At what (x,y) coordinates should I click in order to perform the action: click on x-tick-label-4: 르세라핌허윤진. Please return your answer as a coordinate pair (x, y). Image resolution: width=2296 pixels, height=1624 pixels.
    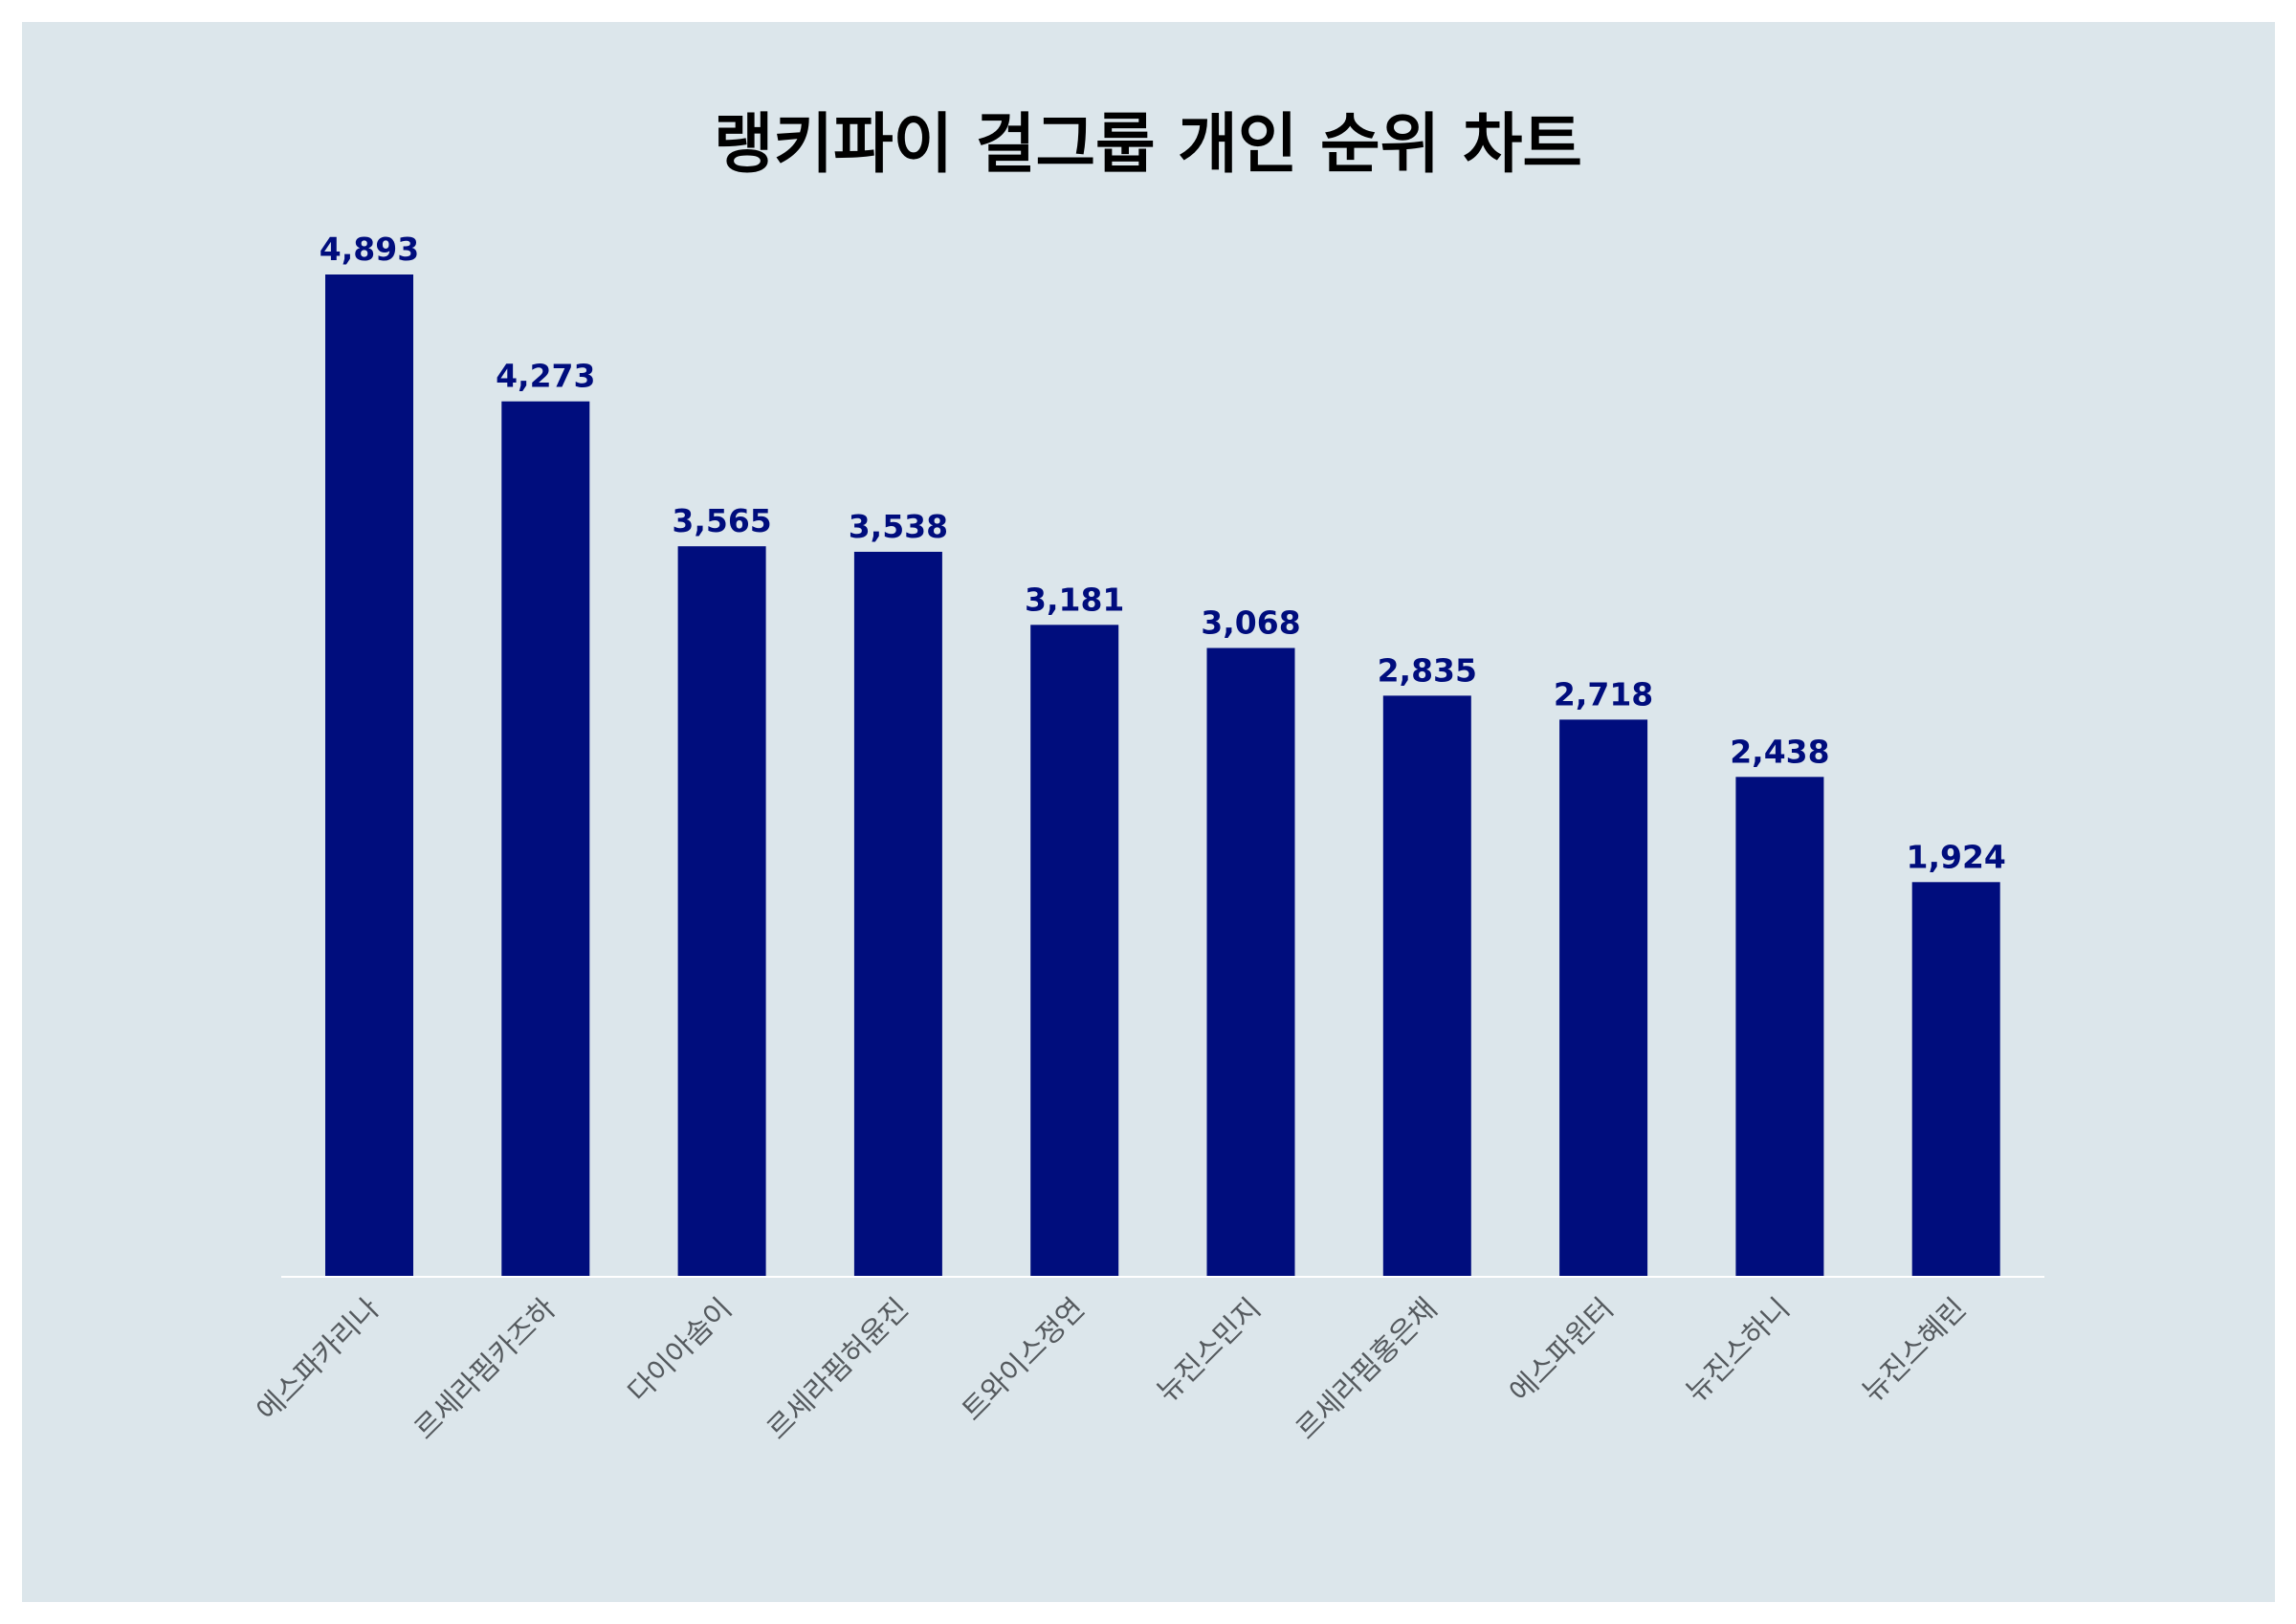
    Looking at the image, I should click on (838, 1369).